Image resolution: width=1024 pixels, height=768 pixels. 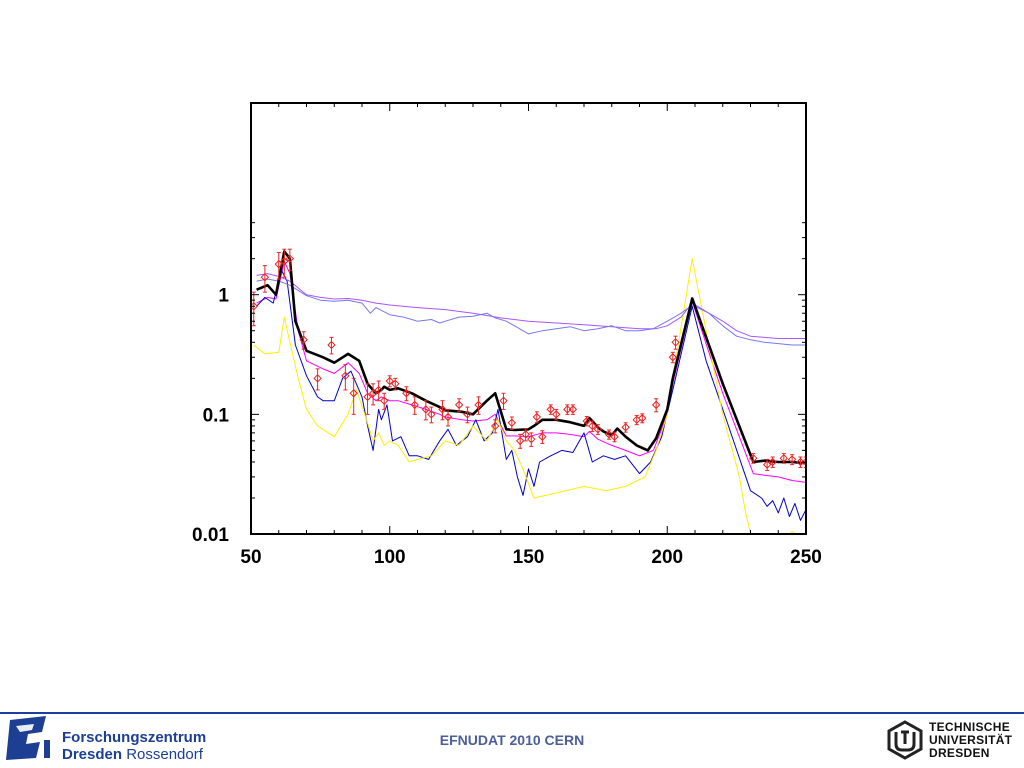 What do you see at coordinates (216, 415) in the screenshot?
I see `y-tick-label: 0.1` at bounding box center [216, 415].